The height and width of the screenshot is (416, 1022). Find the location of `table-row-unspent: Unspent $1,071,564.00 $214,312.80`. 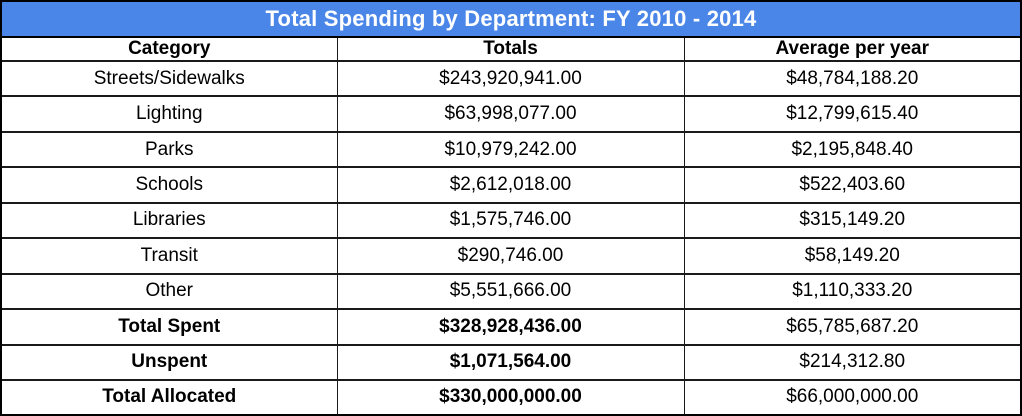

table-row-unspent: Unspent $1,071,564.00 $214,312.80 is located at coordinates (511, 362).